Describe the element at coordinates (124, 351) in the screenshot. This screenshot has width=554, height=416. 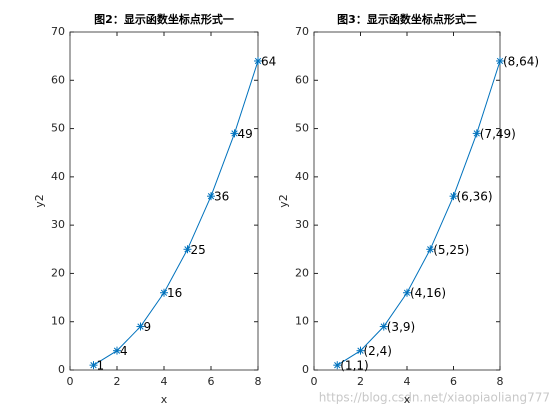
I see `data-label: 4` at that location.